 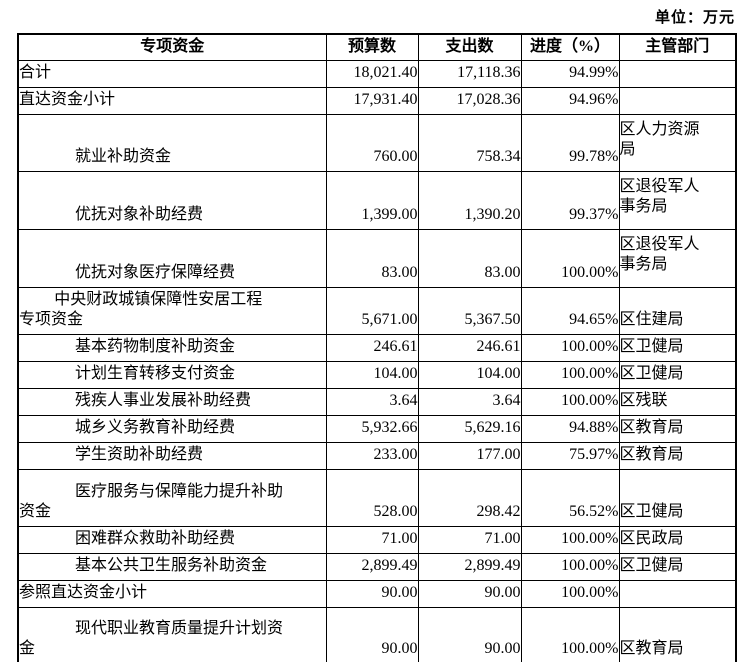 I want to click on budget-cell: 3.64, so click(x=372, y=401).